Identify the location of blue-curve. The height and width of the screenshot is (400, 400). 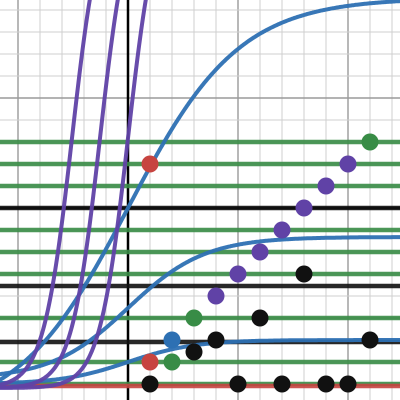
(200, 362).